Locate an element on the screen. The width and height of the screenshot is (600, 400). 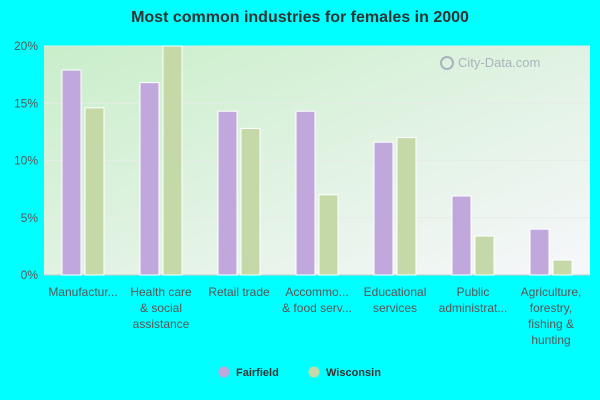
legend-label: Wisconsin is located at coordinates (353, 373).